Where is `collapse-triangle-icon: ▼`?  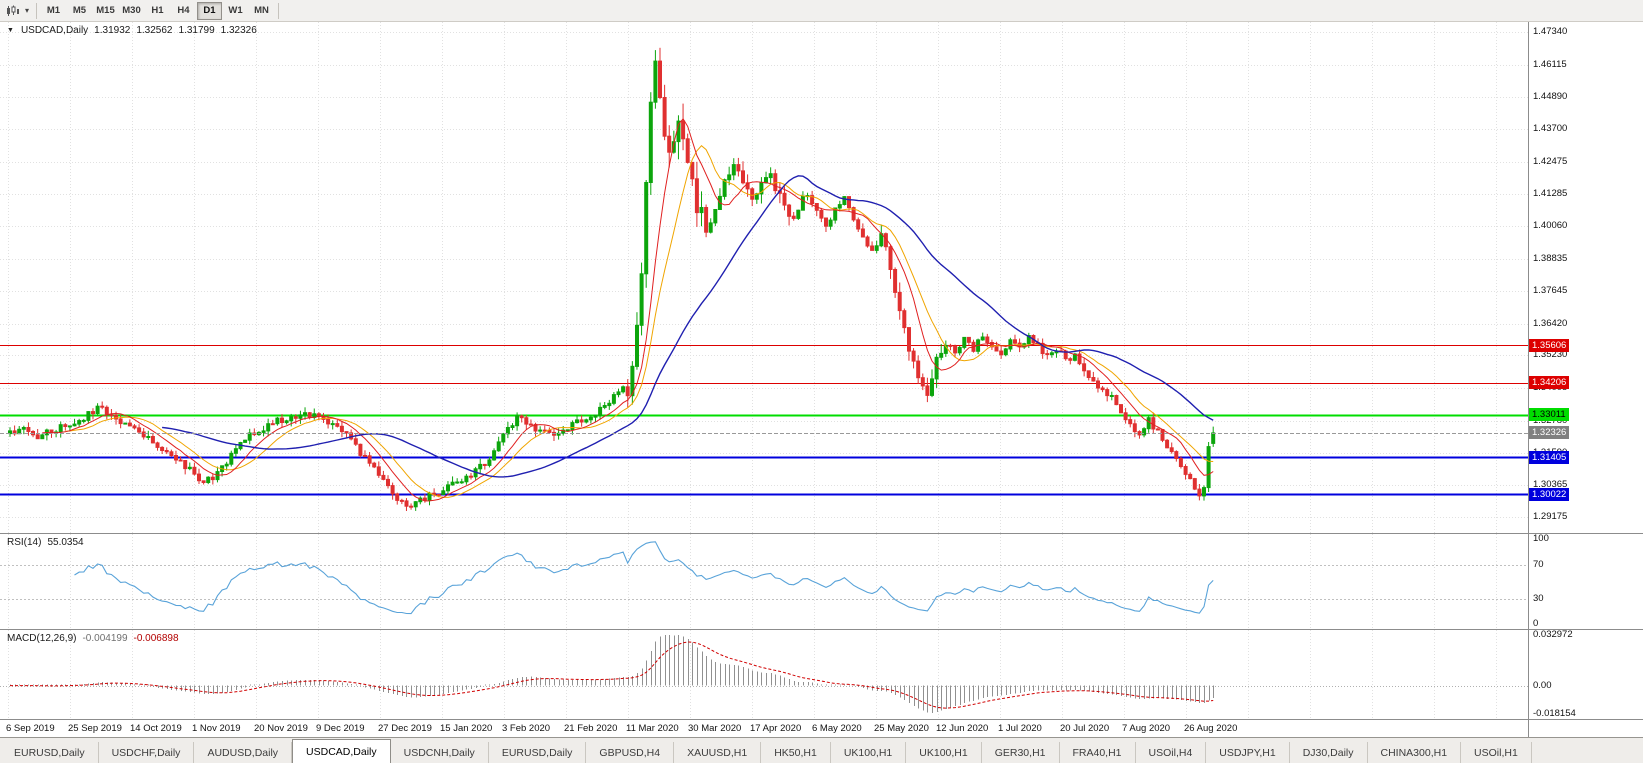
collapse-triangle-icon: ▼ is located at coordinates (10, 30).